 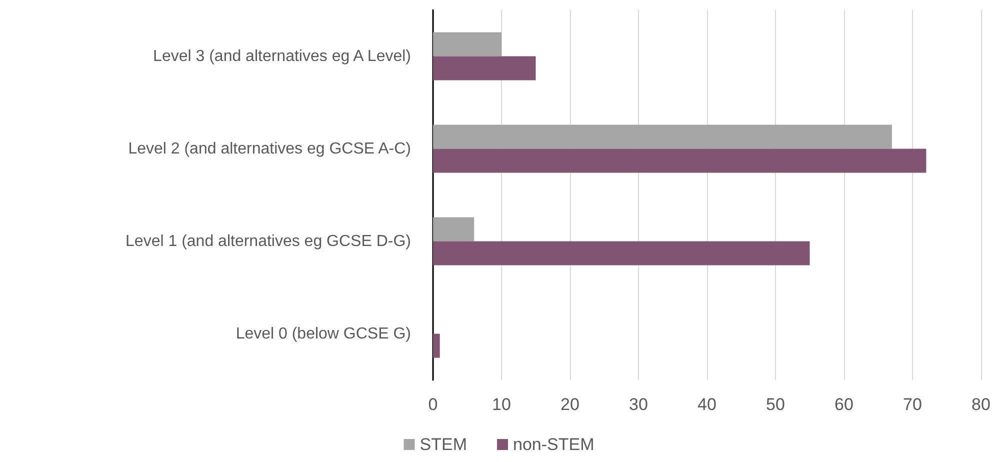 I want to click on y-tick-label: Level 0 (below GCSE G), so click(x=323, y=333).